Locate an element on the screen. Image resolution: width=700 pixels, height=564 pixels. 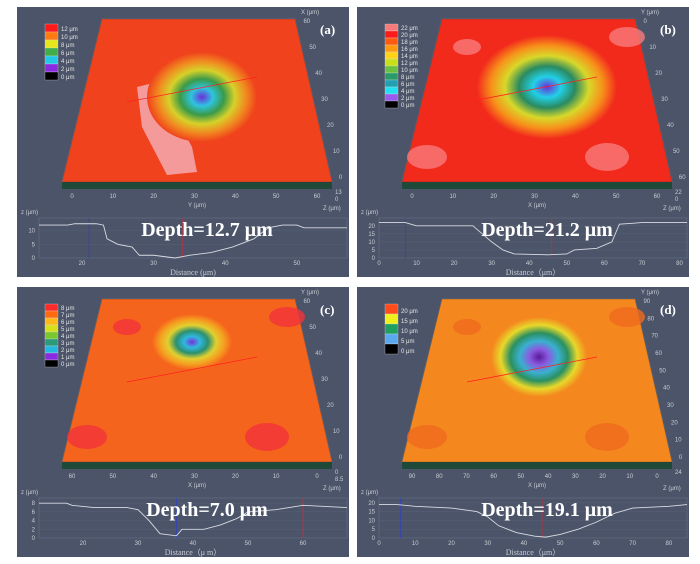
z-axis-tick: 0 is located at coordinates (337, 473).